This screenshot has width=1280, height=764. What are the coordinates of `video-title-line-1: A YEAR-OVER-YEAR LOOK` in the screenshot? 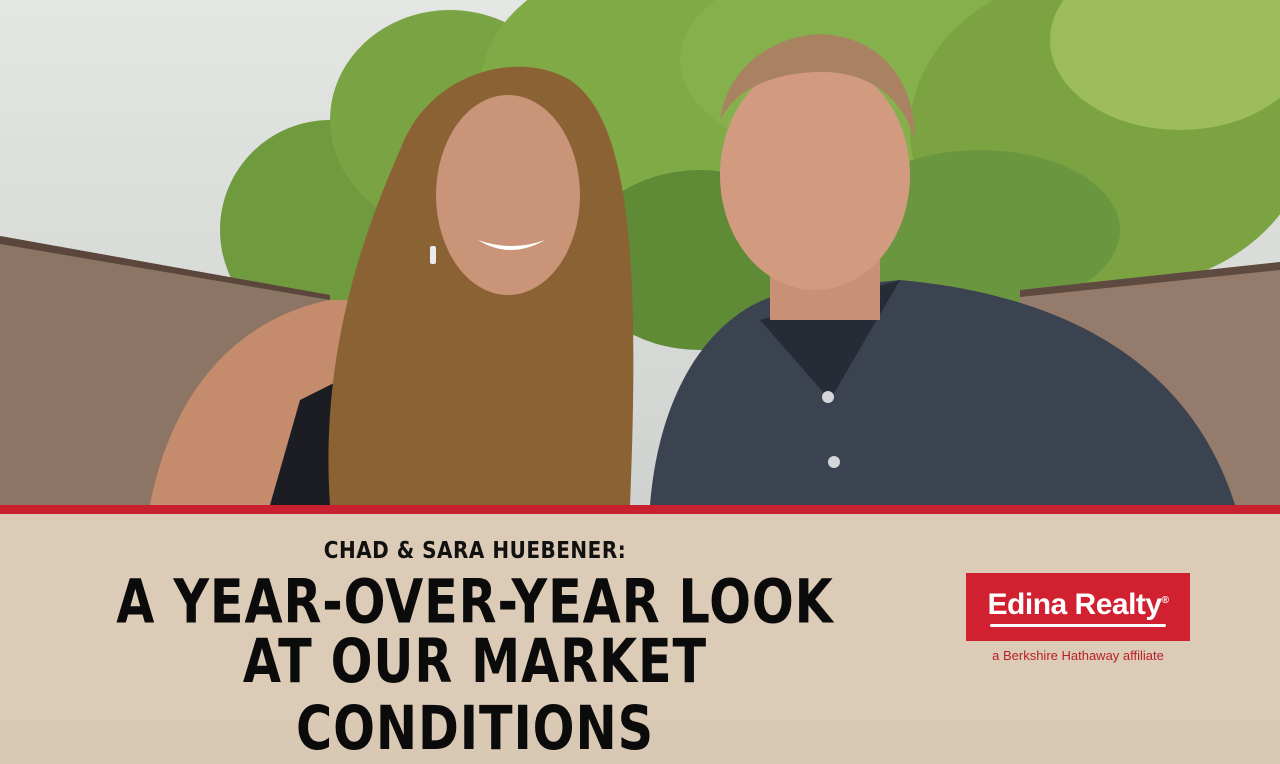 It's located at (475, 602).